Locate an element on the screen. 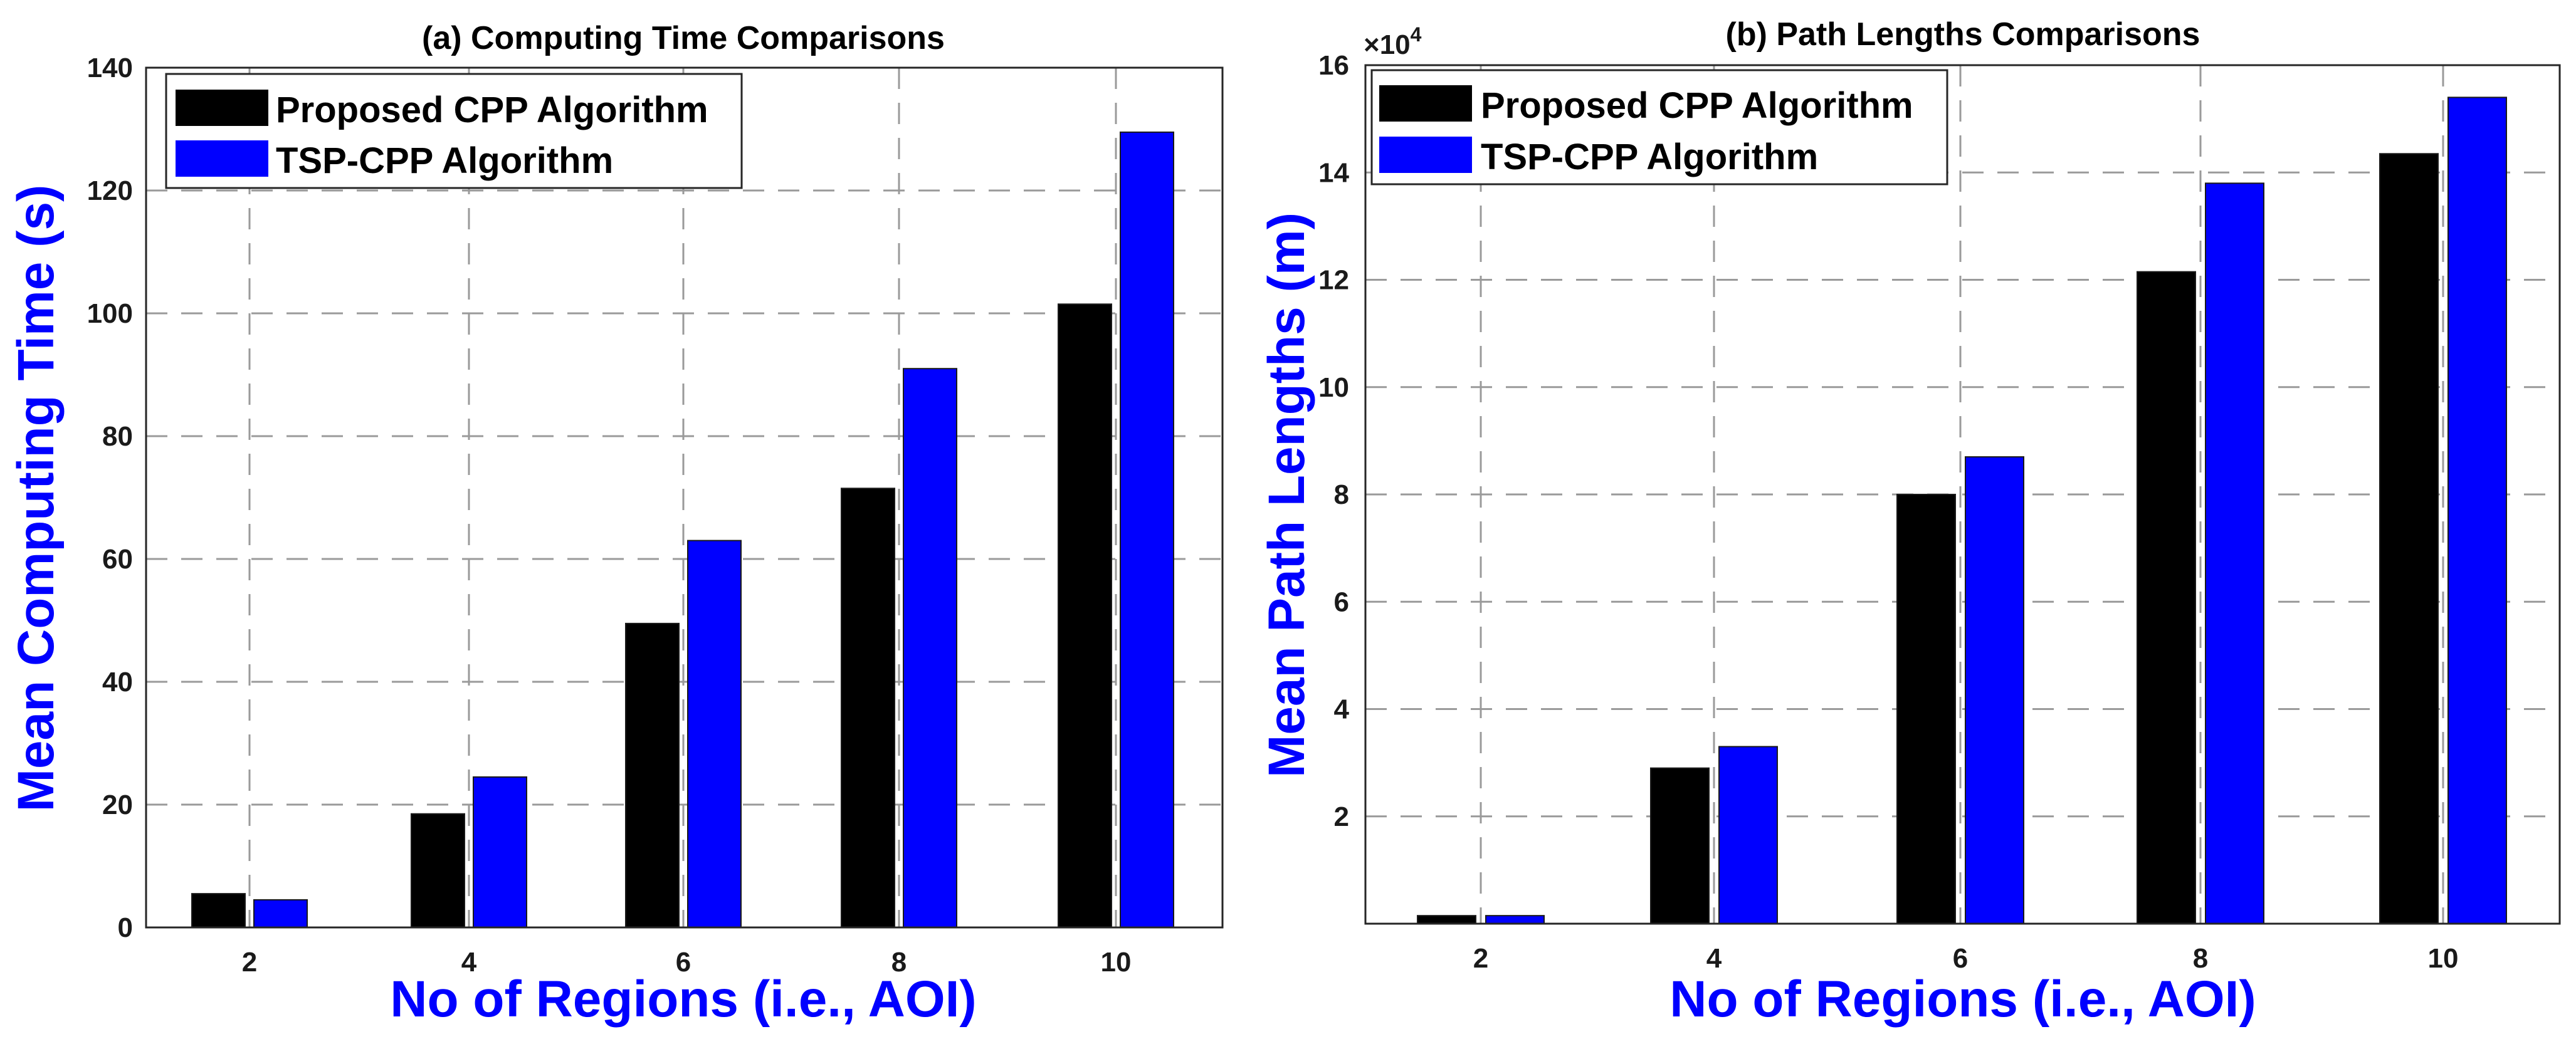 This screenshot has width=2576, height=1044. y-tick-label: 100 is located at coordinates (110, 313).